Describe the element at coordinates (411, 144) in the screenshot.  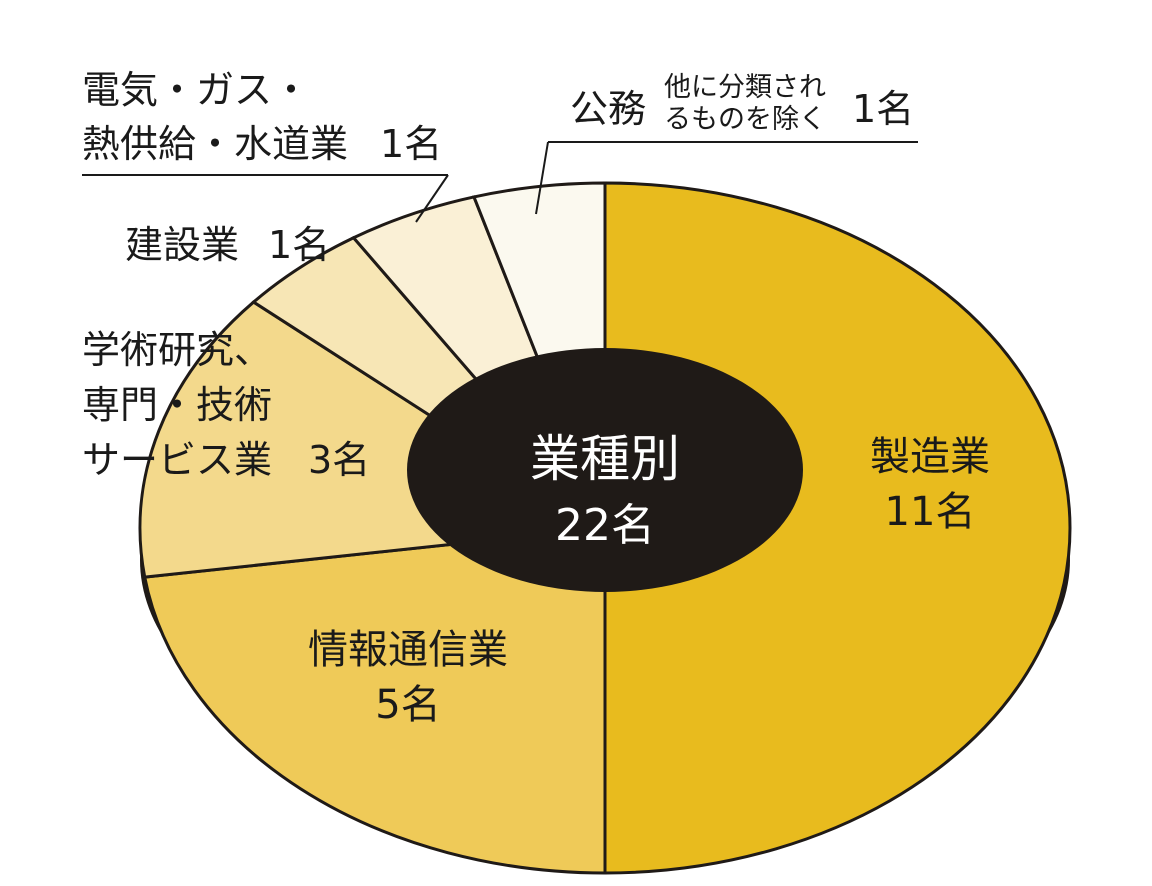
I see `slice-value-utilities: 1名` at that location.